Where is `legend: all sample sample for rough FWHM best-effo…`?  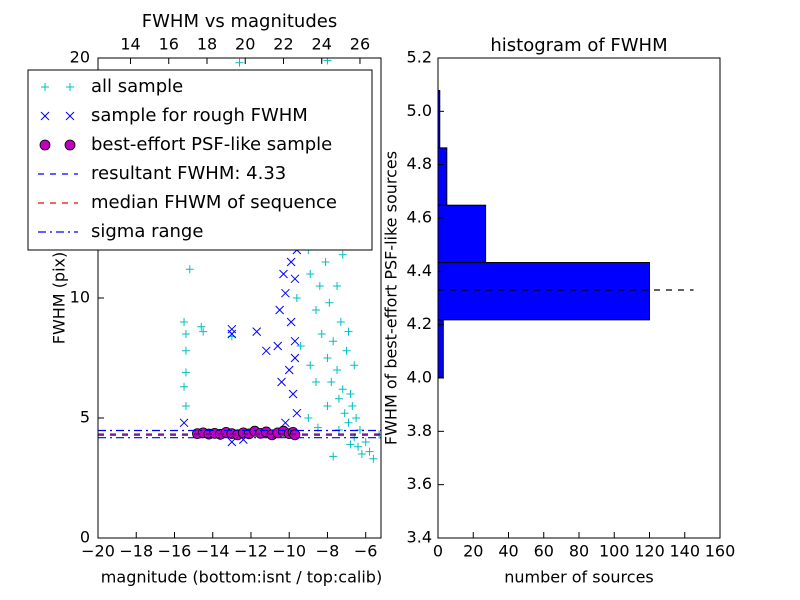
legend: all sample sample for rough FWHM best-effo… is located at coordinates (200, 160).